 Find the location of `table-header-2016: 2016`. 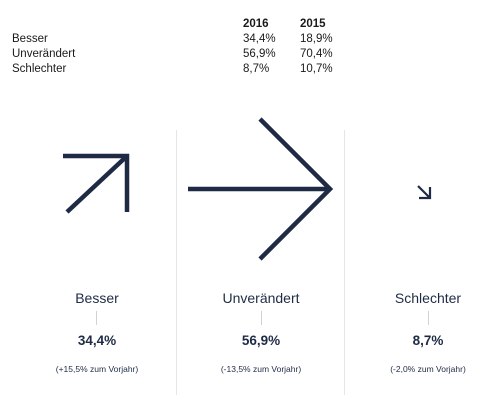

table-header-2016: 2016 is located at coordinates (256, 24).